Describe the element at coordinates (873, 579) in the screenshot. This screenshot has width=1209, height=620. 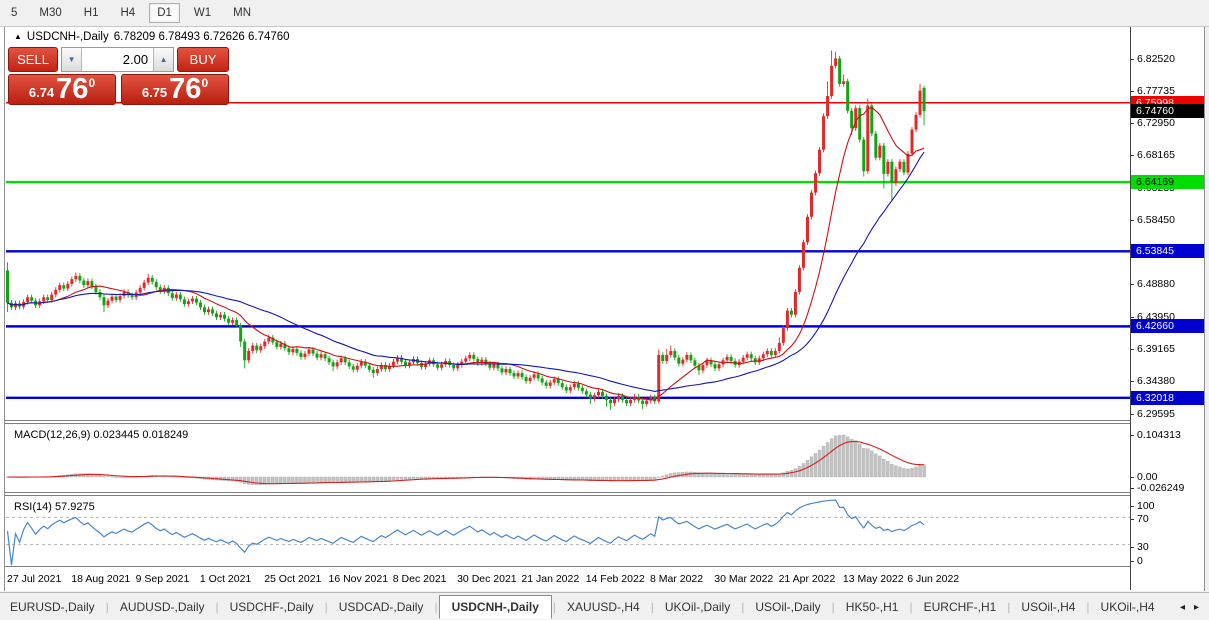
I see `date-label: 13 May 2022` at that location.